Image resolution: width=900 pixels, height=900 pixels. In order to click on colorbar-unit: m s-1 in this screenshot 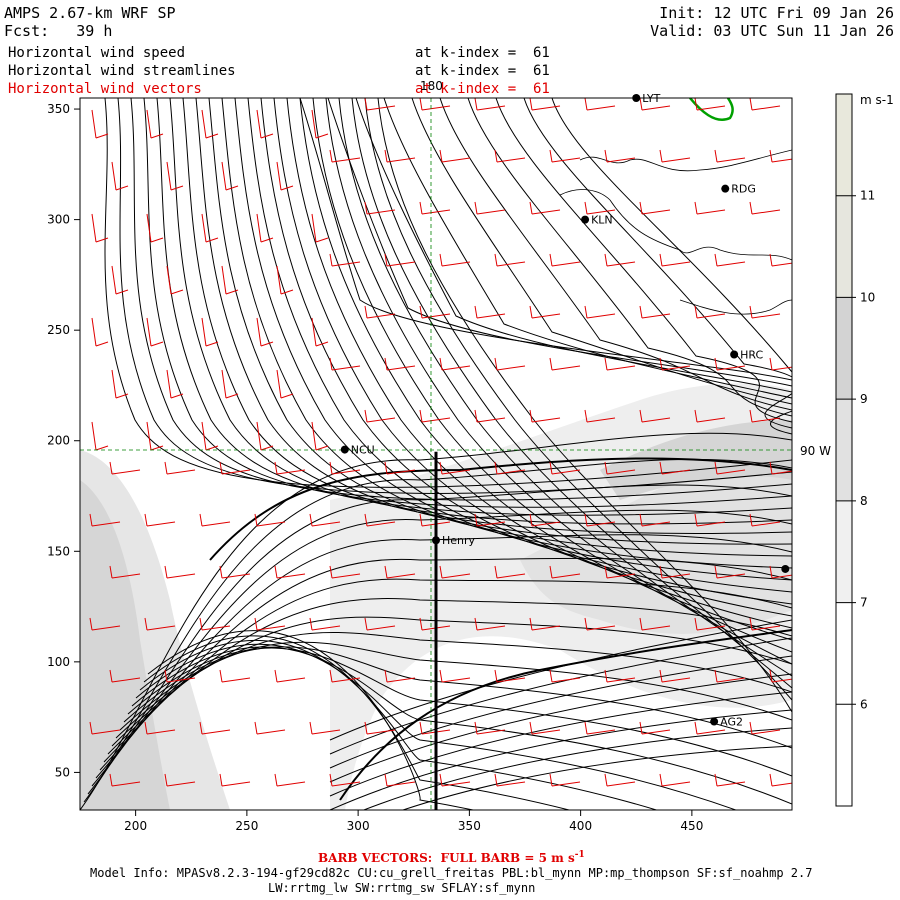, I will do `click(877, 100)`.